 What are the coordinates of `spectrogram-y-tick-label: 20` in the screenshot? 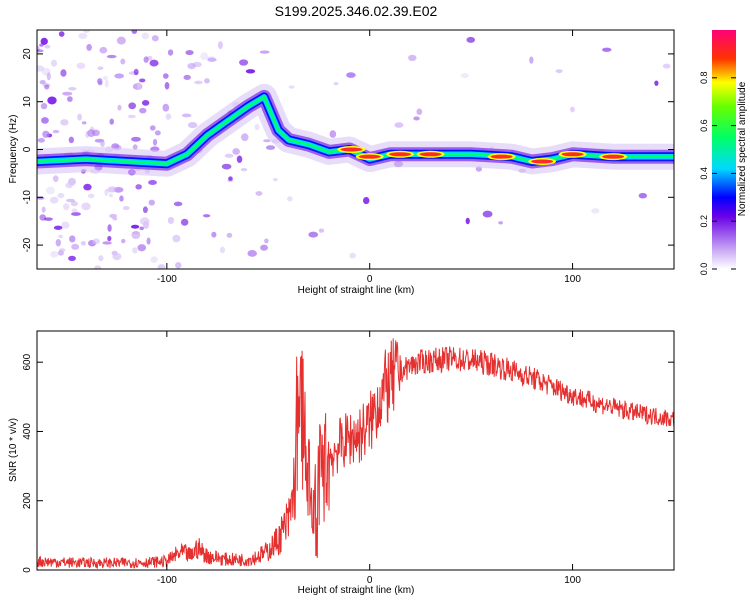 It's located at (27, 54).